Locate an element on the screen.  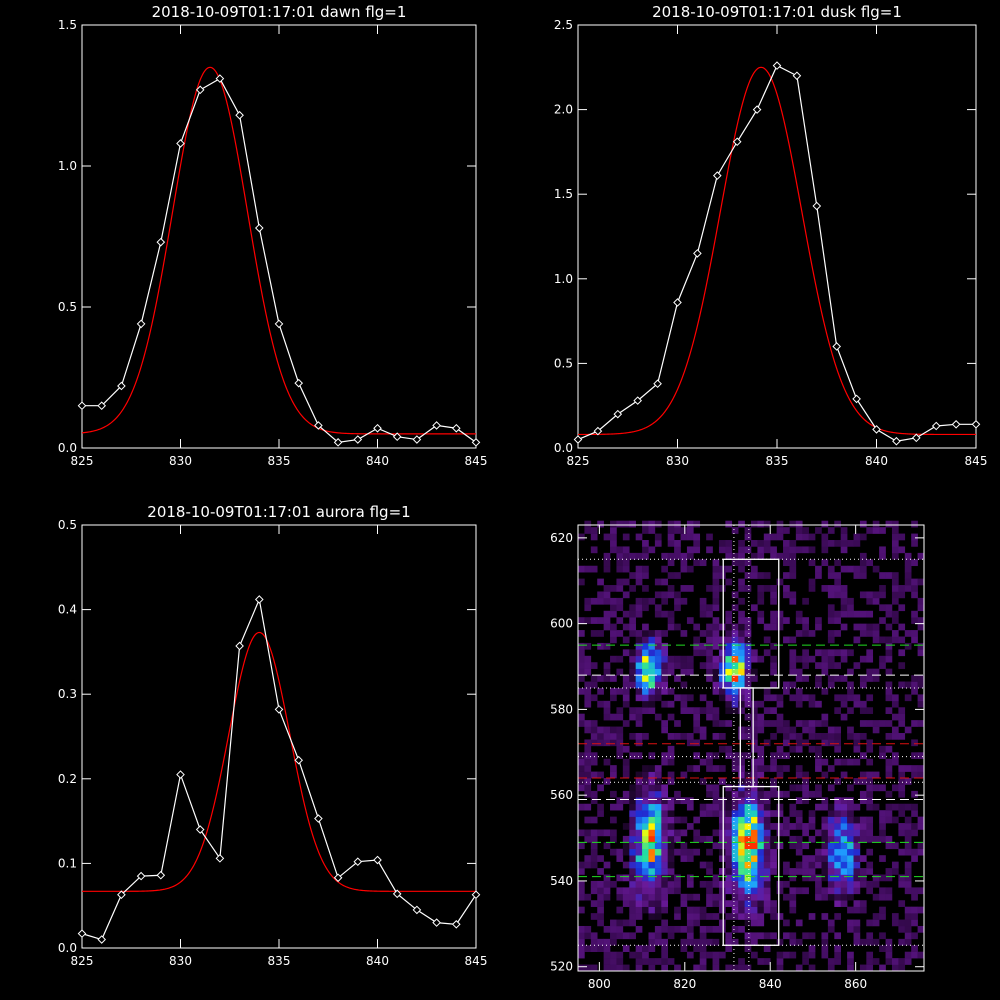
dusk-x-tick-label: 825 is located at coordinates (578, 461).